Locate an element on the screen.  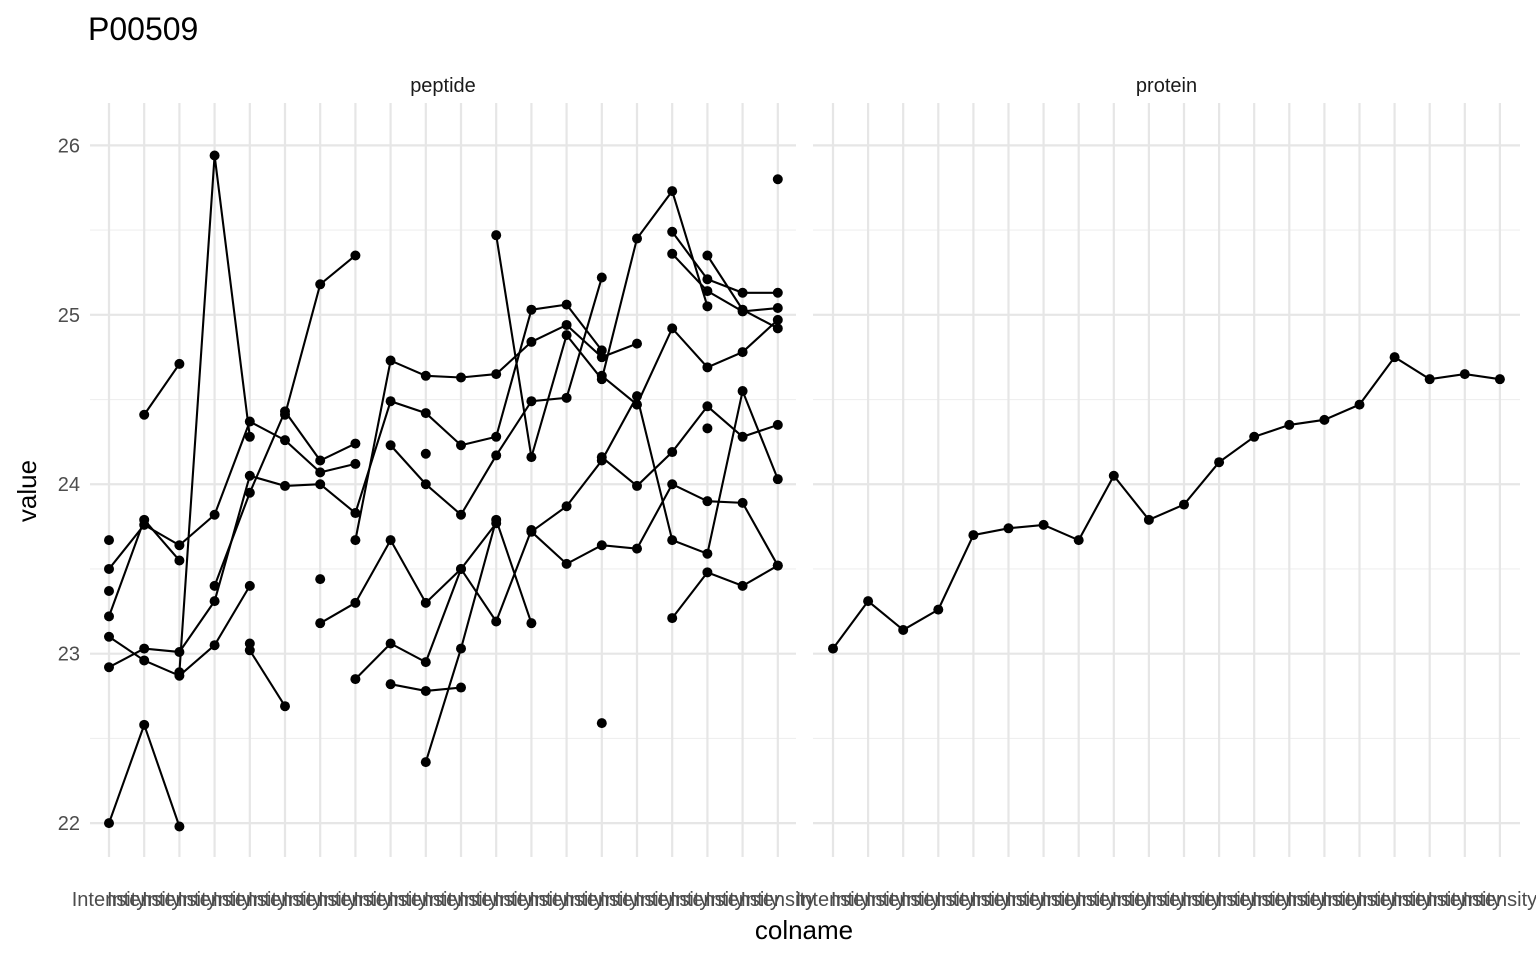
x-axis-label: colname is located at coordinates (804, 930).